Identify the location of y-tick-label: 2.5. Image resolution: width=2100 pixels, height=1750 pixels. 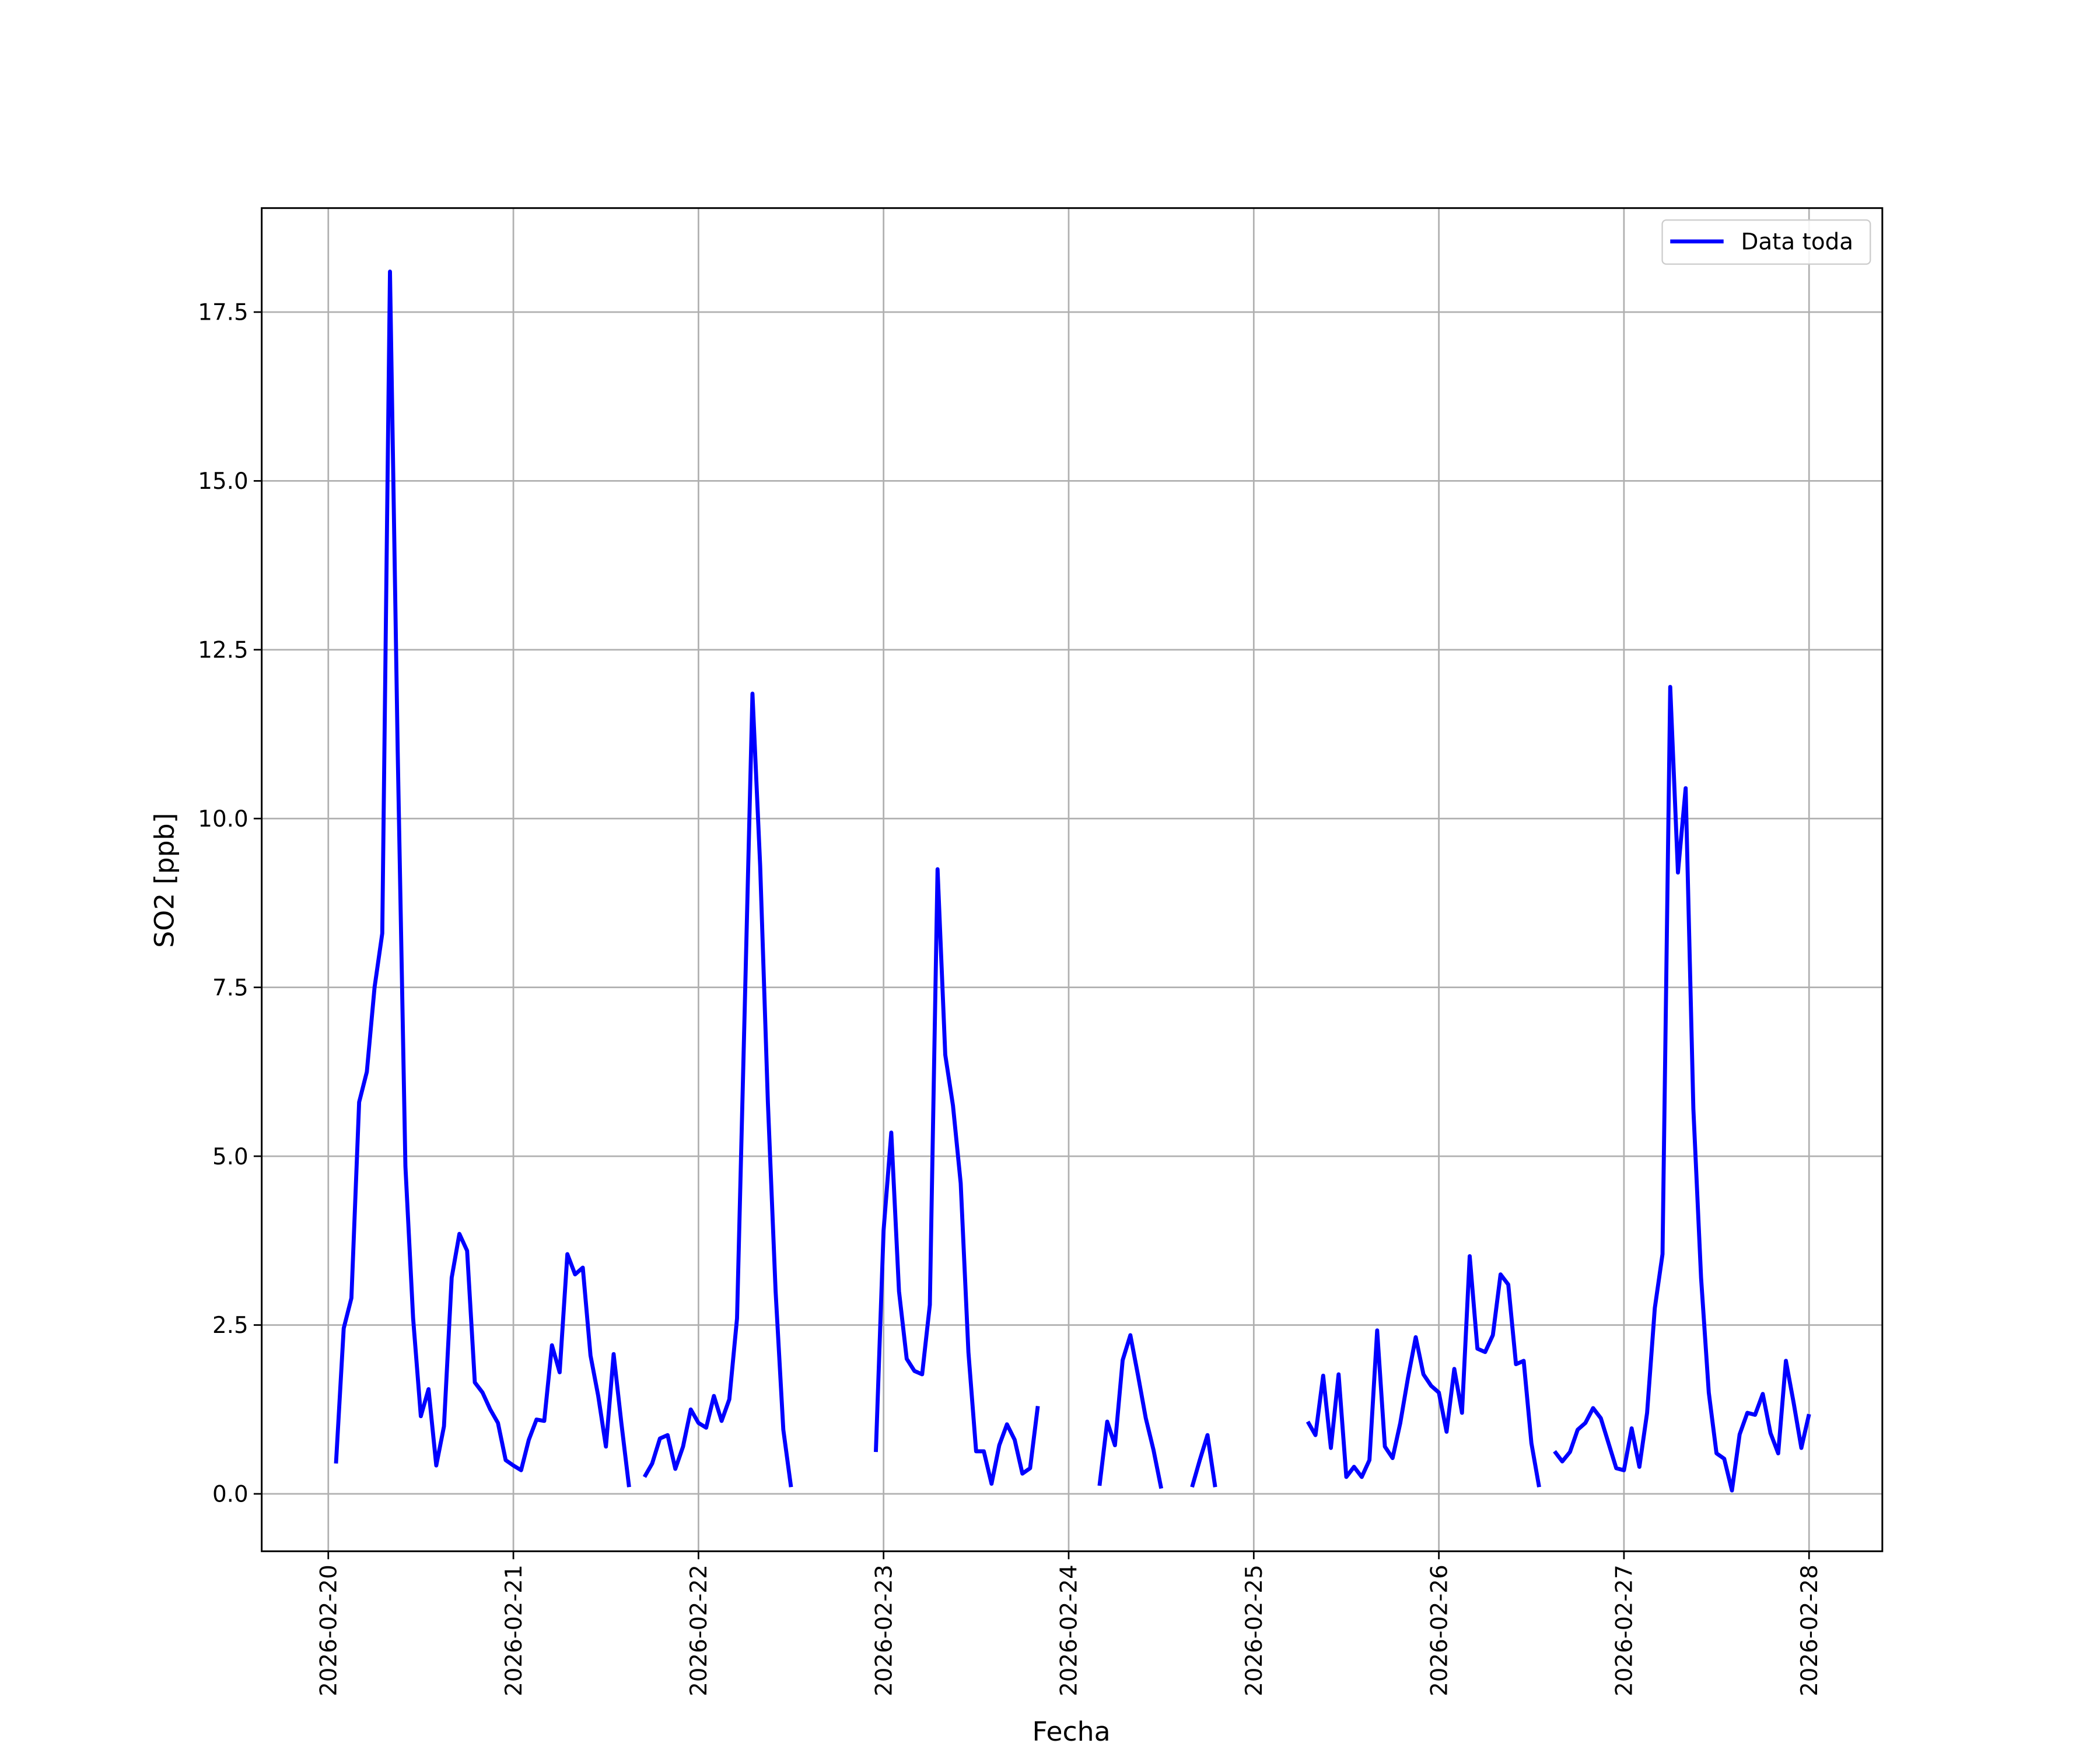
(230, 1325).